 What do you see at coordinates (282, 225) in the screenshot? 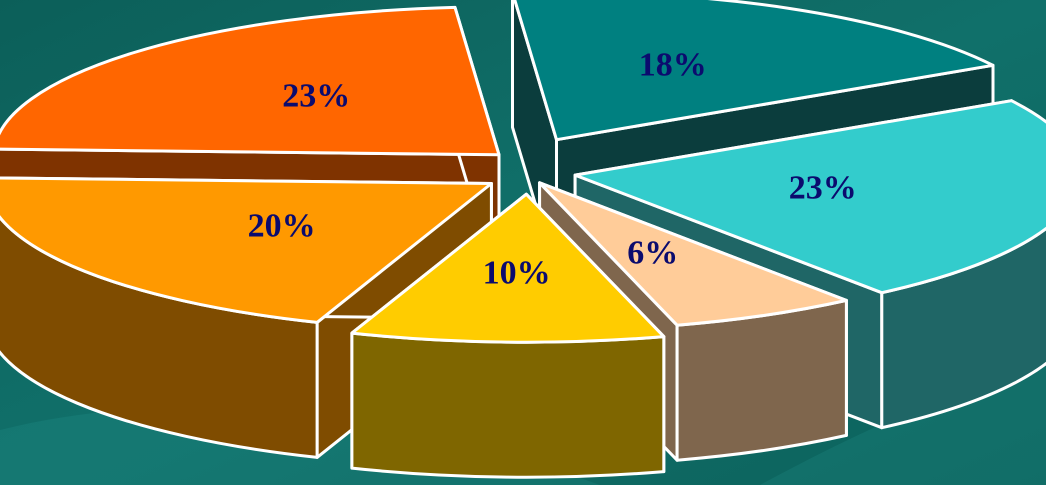
I see `slice-percent-label: 20%` at bounding box center [282, 225].